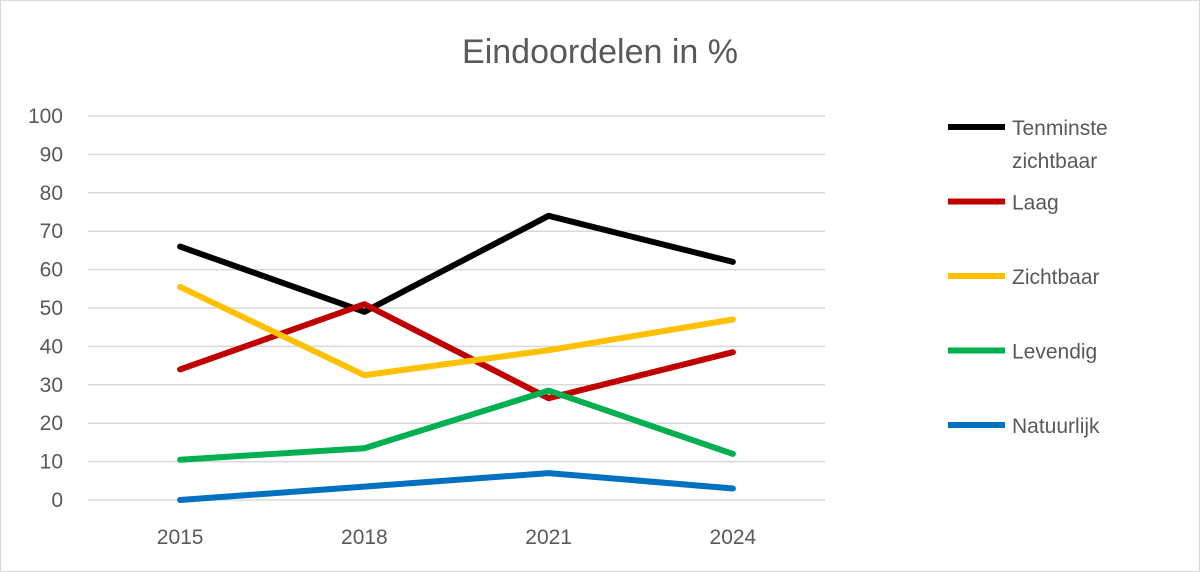 Image resolution: width=1200 pixels, height=572 pixels. What do you see at coordinates (364, 537) in the screenshot?
I see `x-tick-label: 2018` at bounding box center [364, 537].